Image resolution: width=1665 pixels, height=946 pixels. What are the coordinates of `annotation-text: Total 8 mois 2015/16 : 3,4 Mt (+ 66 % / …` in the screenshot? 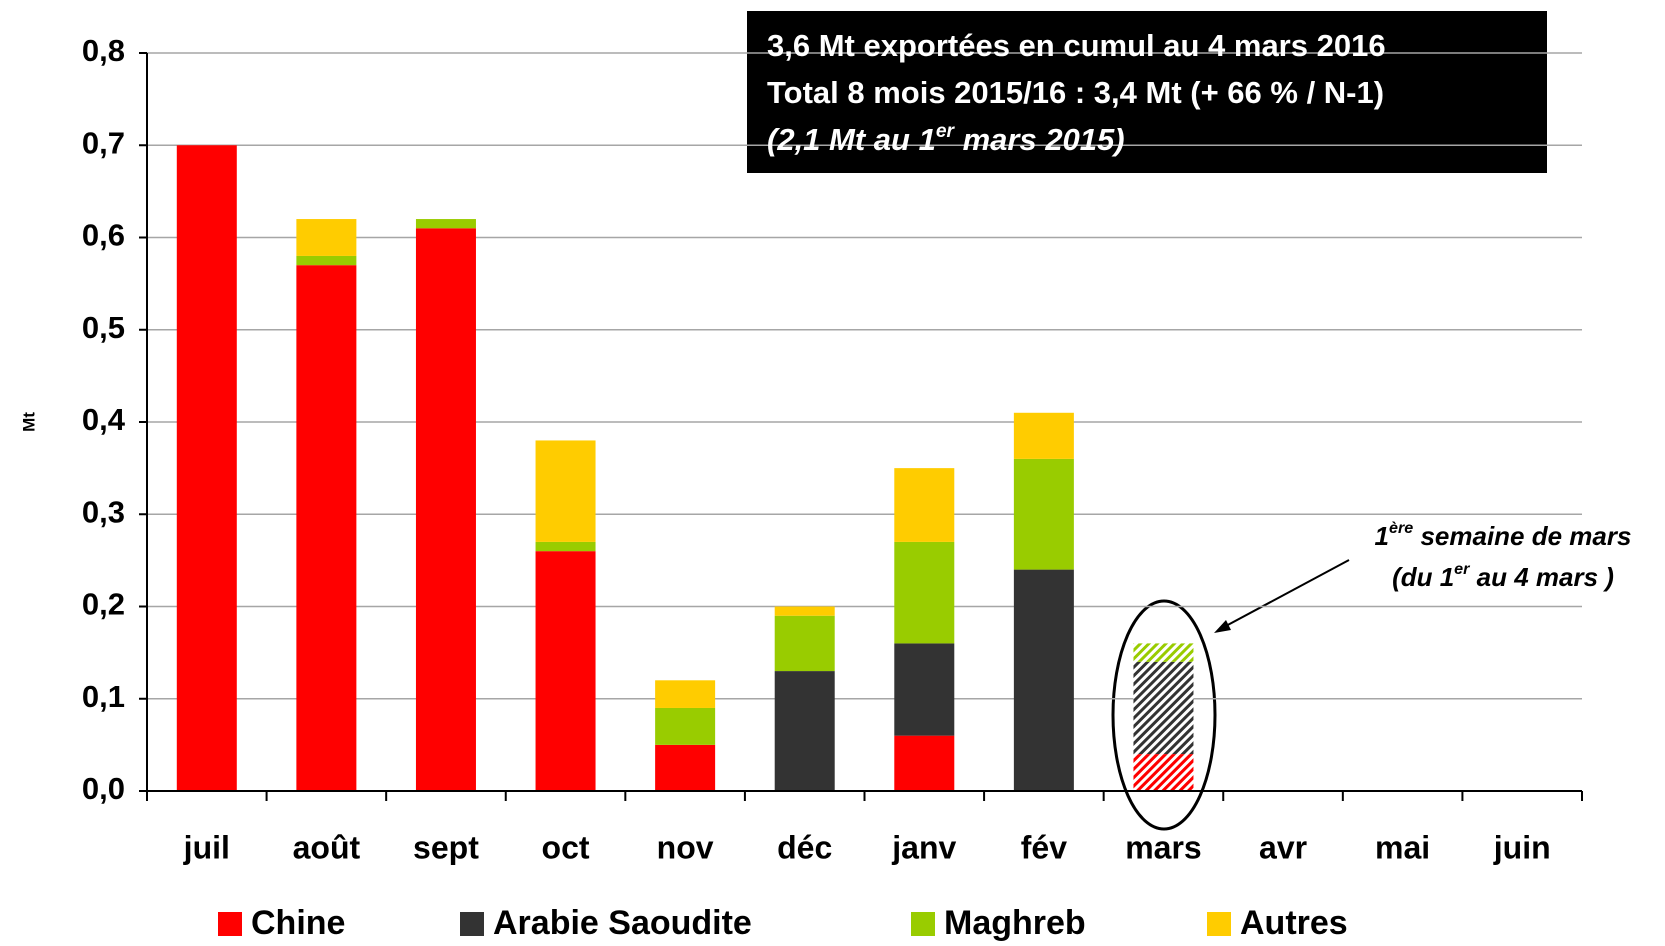 It's located at (1075, 92).